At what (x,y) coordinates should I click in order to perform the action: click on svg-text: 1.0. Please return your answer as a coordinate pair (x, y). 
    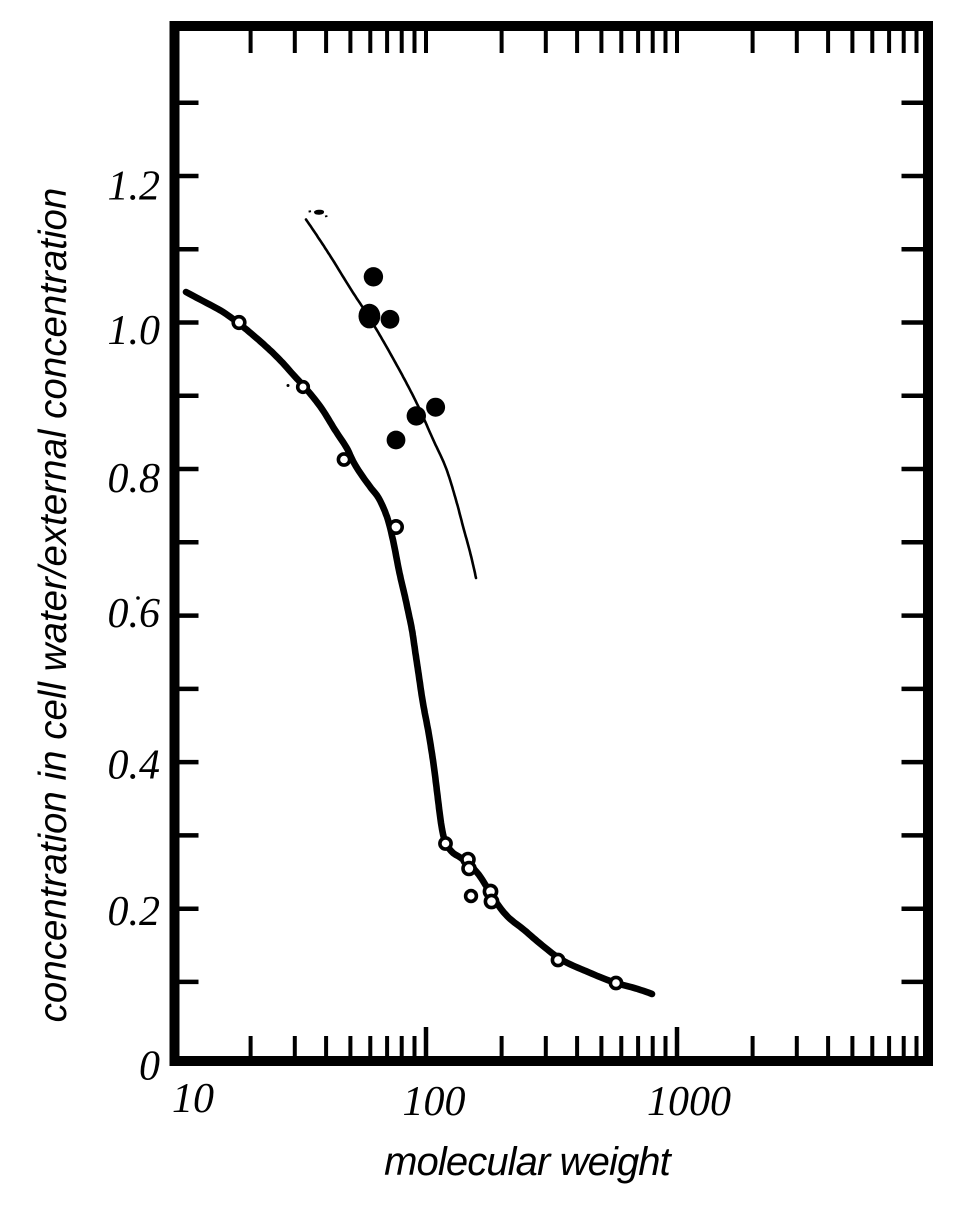
    Looking at the image, I should click on (134, 331).